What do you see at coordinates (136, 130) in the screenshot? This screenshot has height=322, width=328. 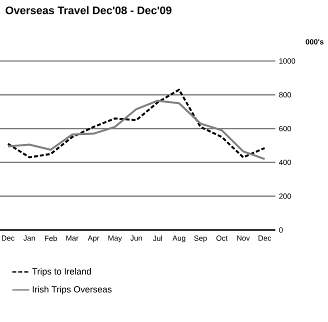 I see `line-series` at bounding box center [136, 130].